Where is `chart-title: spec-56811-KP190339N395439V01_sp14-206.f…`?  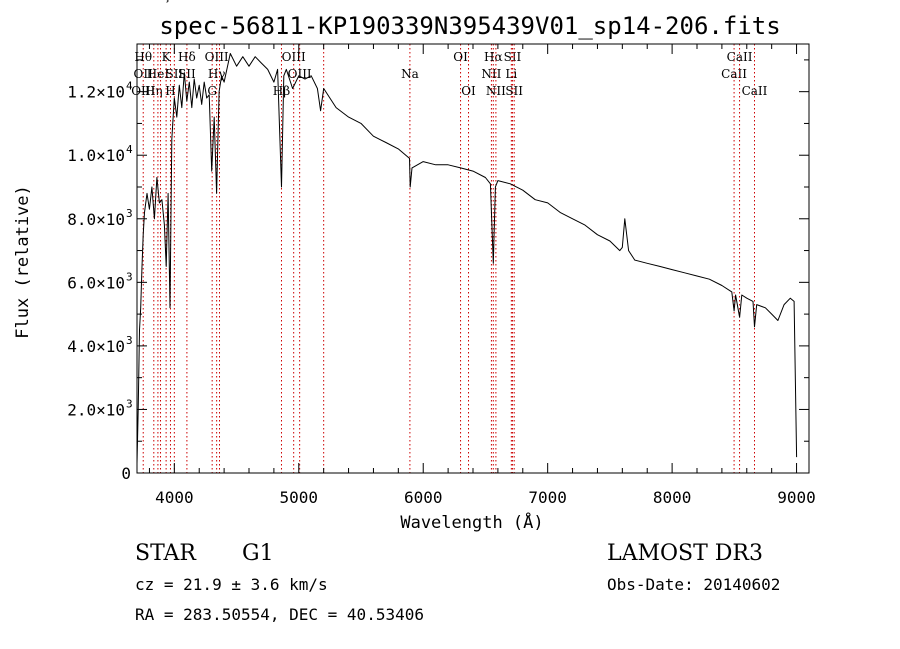
chart-title: spec-56811-KP190339N395439V01_sp14-206.f… is located at coordinates (469, 26).